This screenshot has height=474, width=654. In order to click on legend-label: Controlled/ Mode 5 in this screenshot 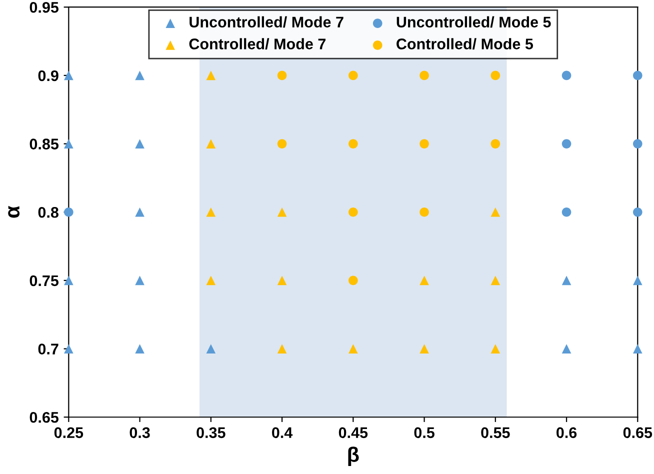, I will do `click(465, 44)`.